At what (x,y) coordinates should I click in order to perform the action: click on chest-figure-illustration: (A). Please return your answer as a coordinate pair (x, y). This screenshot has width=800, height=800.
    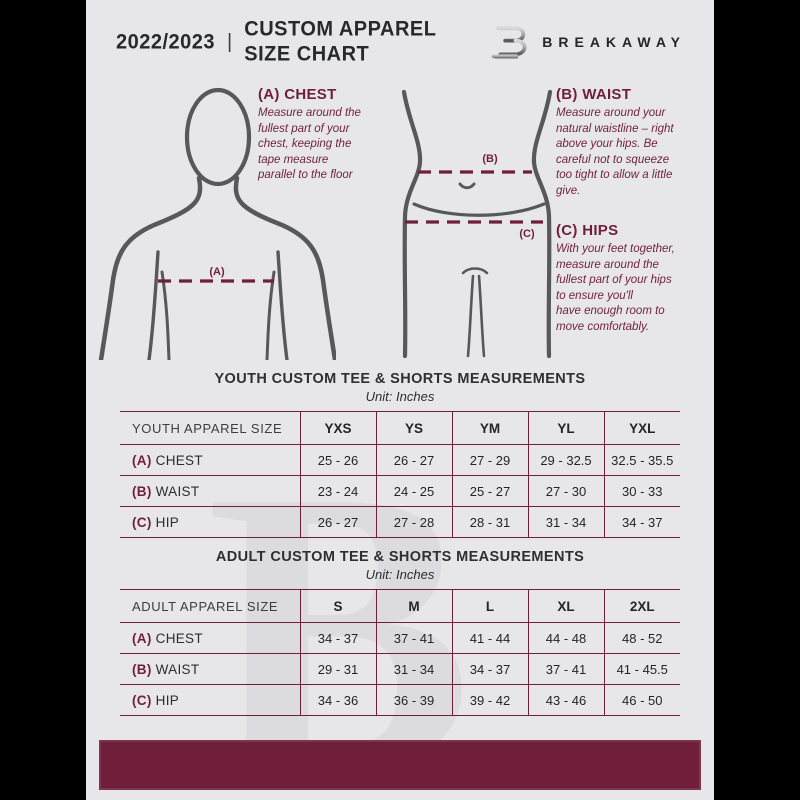
    Looking at the image, I should click on (217, 223).